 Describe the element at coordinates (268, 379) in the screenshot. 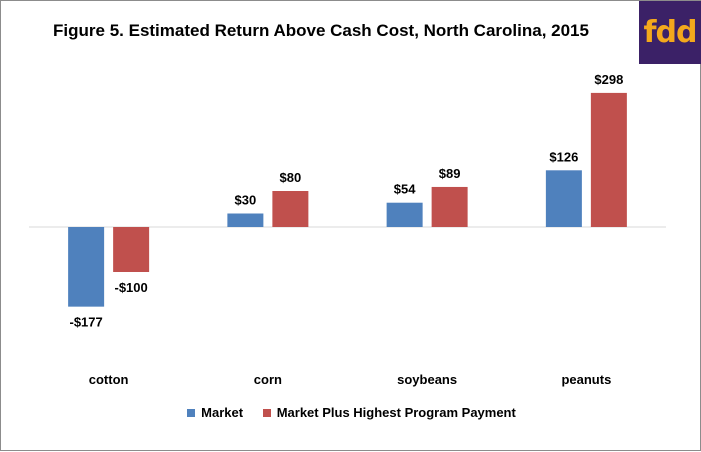

I see `category-label-corn: corn` at that location.